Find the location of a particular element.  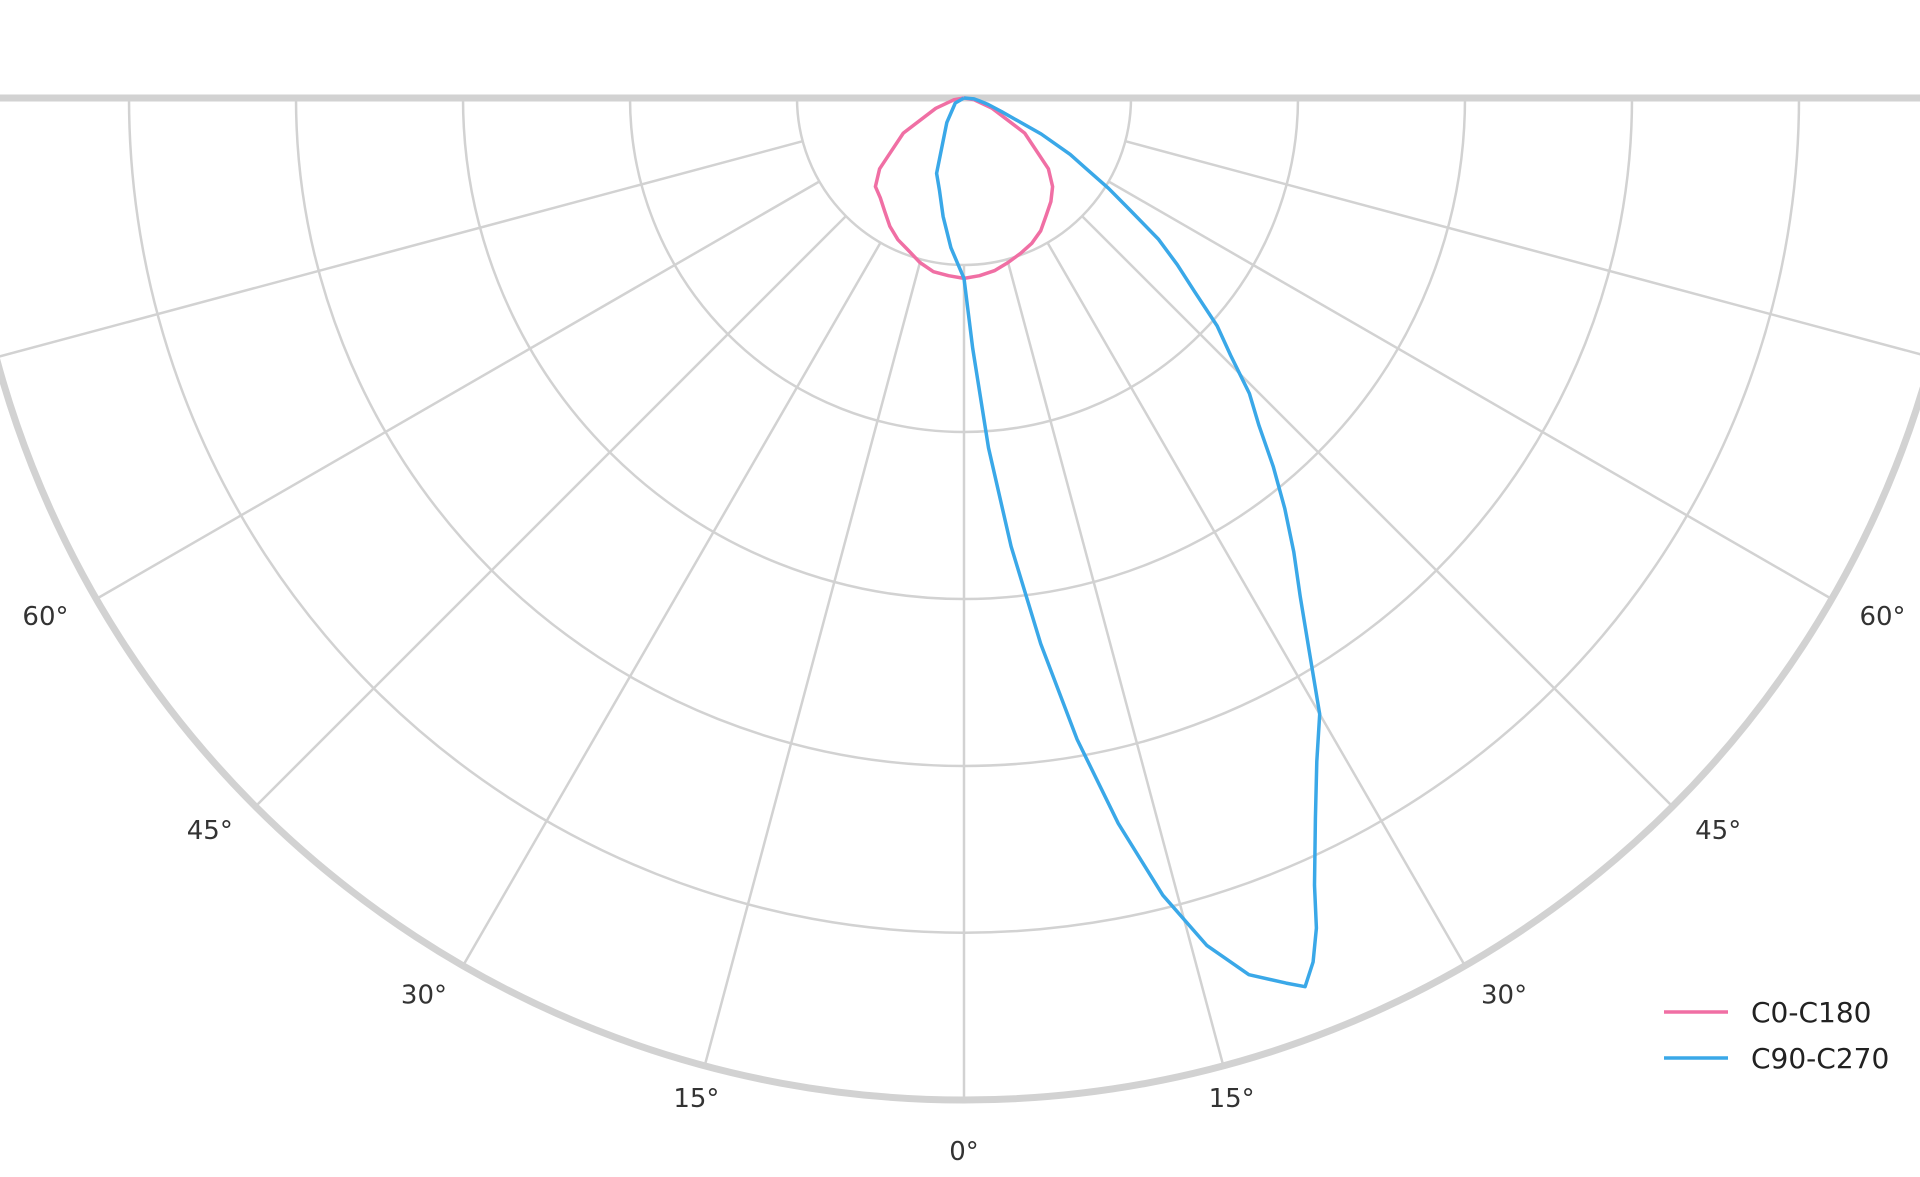

grid-ring is located at coordinates (964, 182).